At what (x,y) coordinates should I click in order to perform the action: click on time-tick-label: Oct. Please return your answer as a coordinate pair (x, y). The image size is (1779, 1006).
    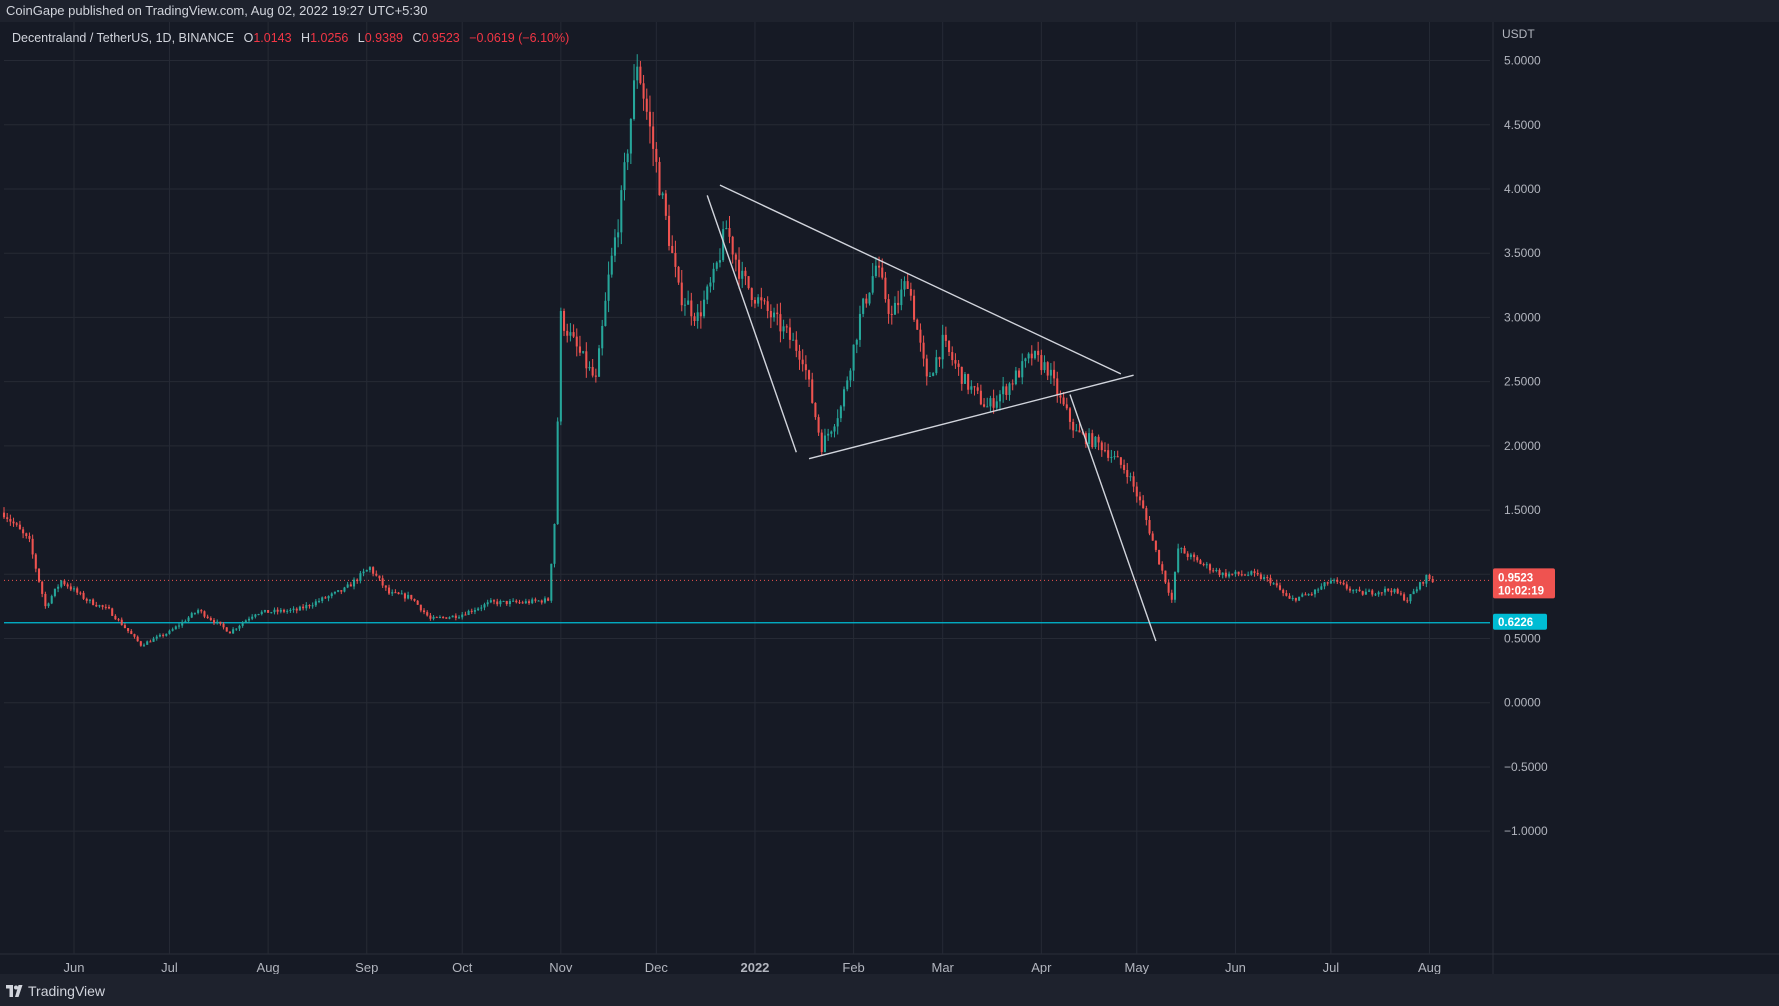
    Looking at the image, I should click on (462, 967).